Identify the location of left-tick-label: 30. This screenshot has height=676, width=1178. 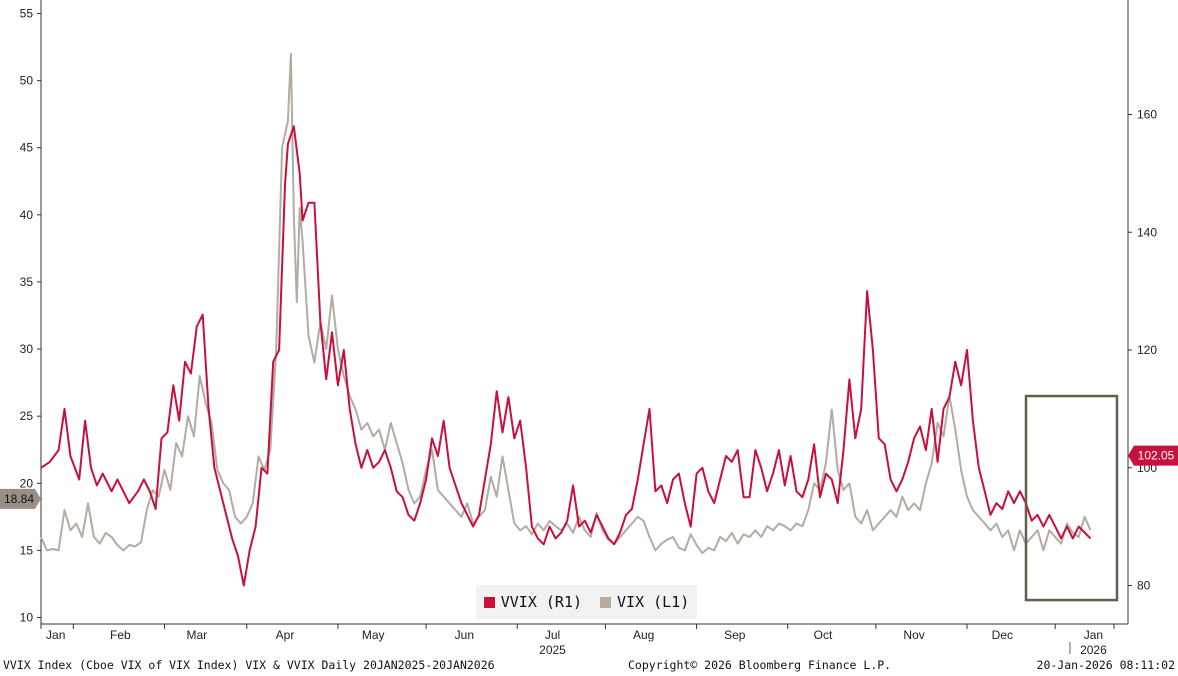
(27, 349).